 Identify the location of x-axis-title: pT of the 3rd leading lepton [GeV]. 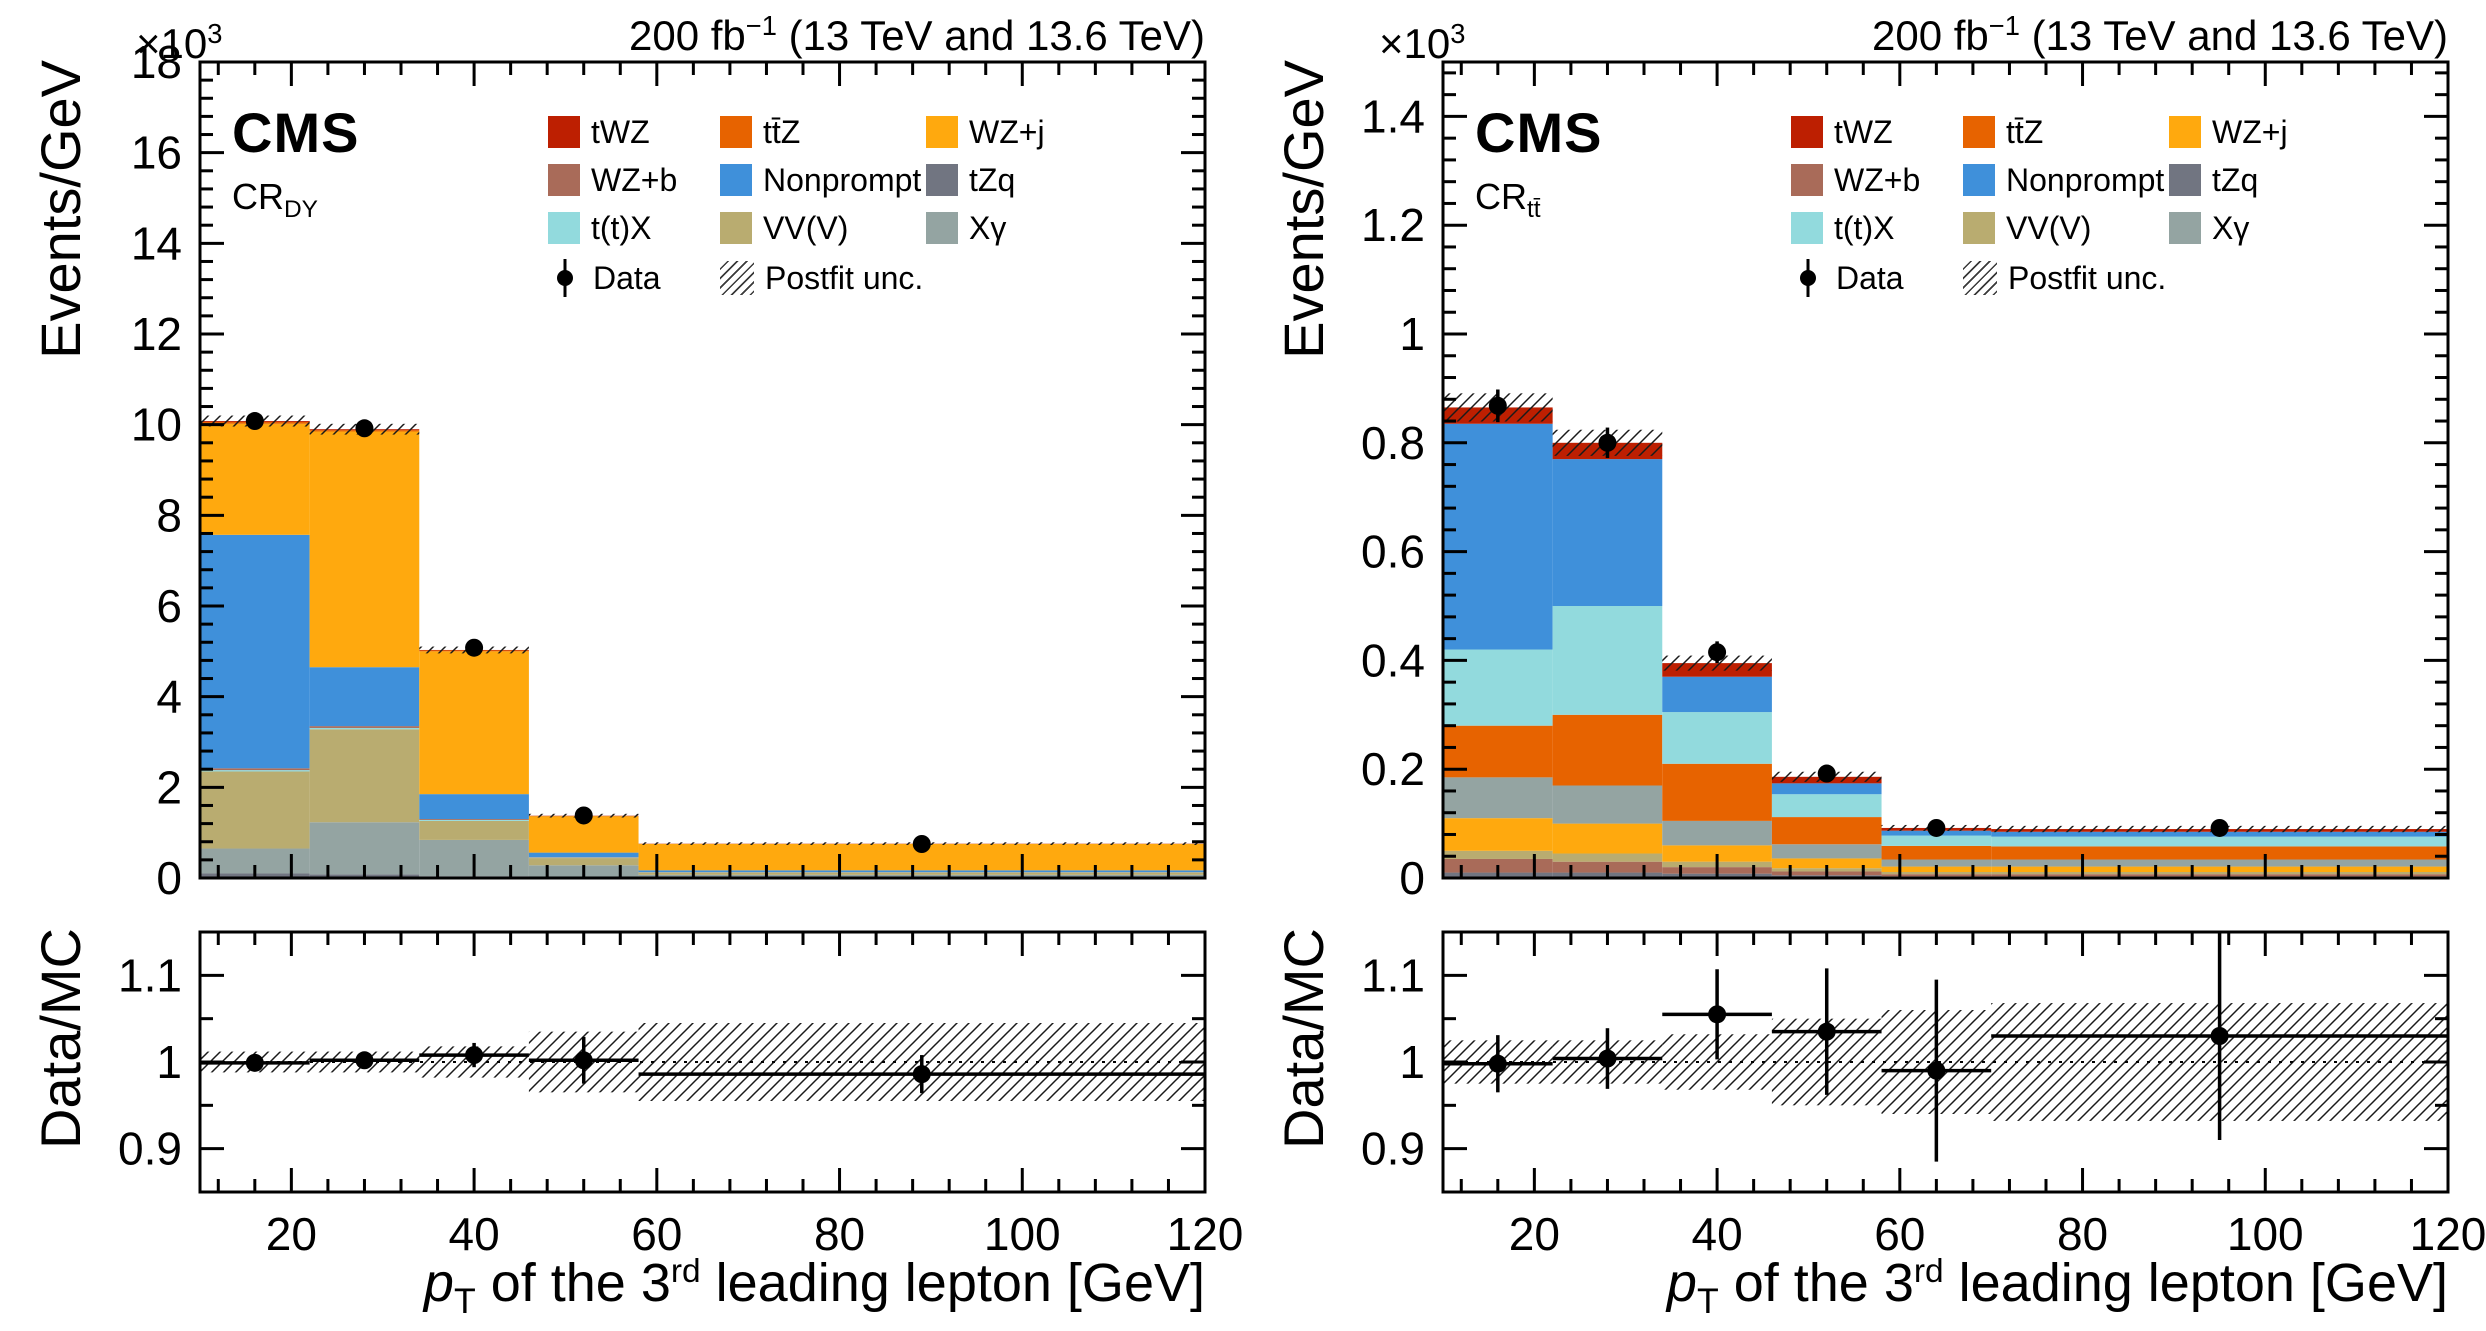
(2057, 1287).